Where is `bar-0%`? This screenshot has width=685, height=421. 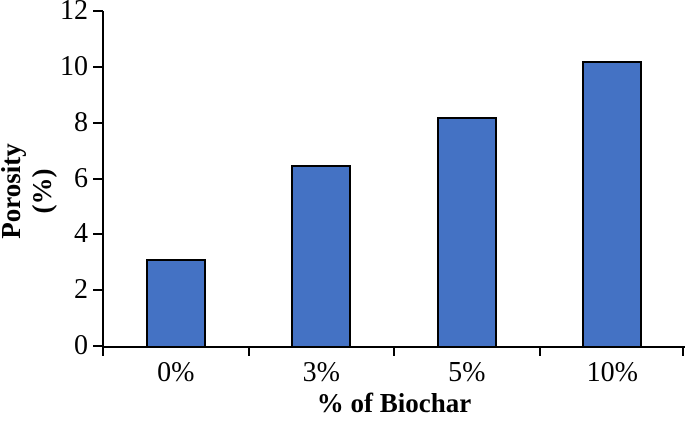
bar-0% is located at coordinates (175, 303).